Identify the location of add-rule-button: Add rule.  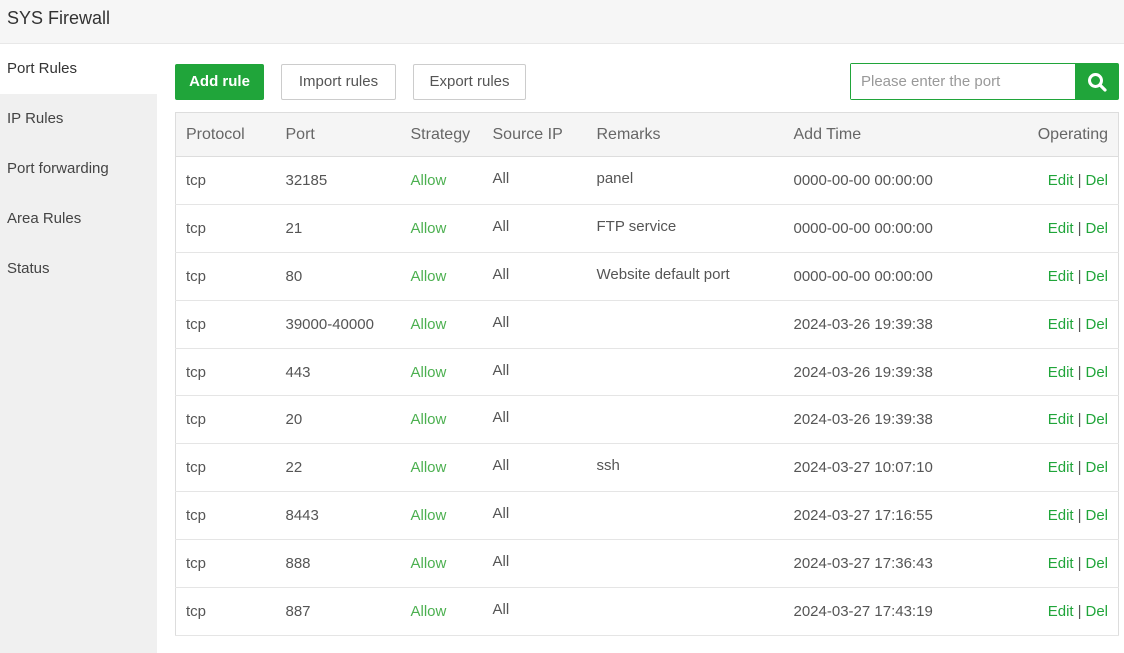
(219, 82).